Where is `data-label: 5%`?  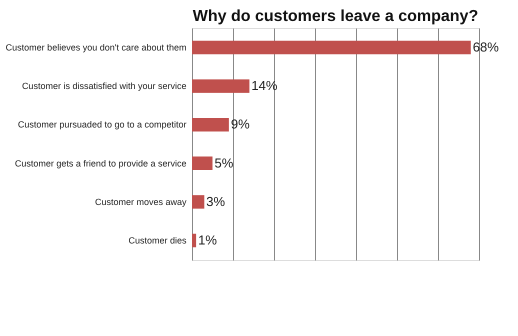
data-label: 5% is located at coordinates (224, 162).